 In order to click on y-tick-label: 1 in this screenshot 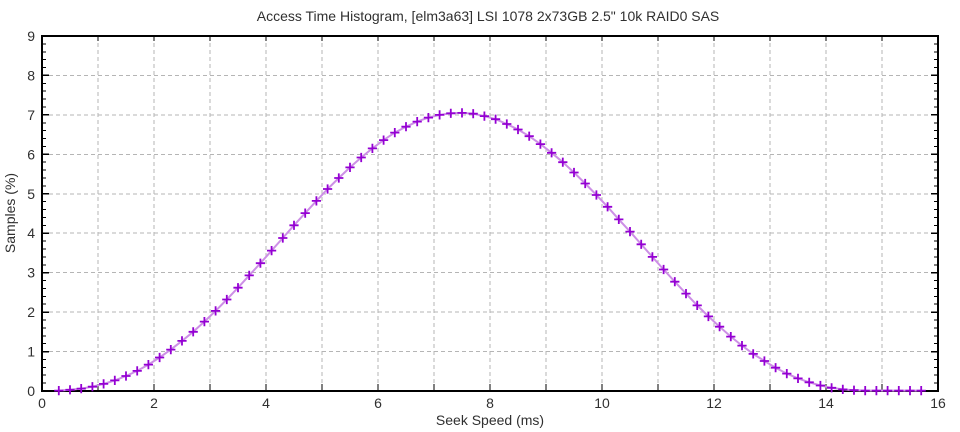, I will do `click(31, 352)`.